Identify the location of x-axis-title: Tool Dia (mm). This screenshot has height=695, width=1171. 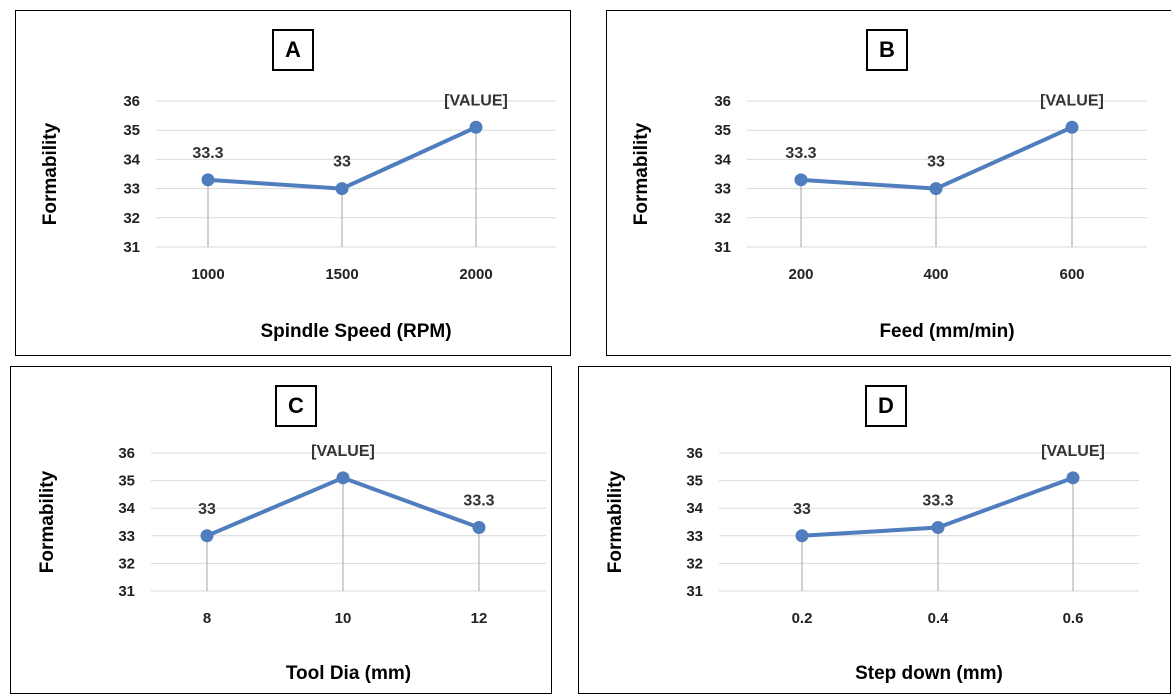
(348, 673).